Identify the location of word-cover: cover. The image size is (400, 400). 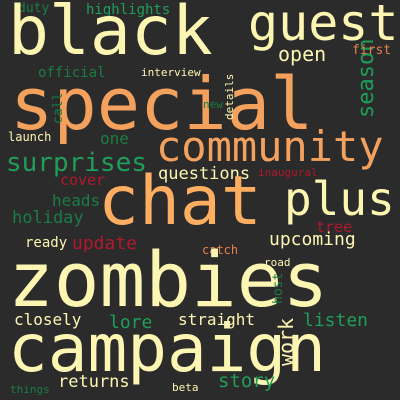
(83, 180).